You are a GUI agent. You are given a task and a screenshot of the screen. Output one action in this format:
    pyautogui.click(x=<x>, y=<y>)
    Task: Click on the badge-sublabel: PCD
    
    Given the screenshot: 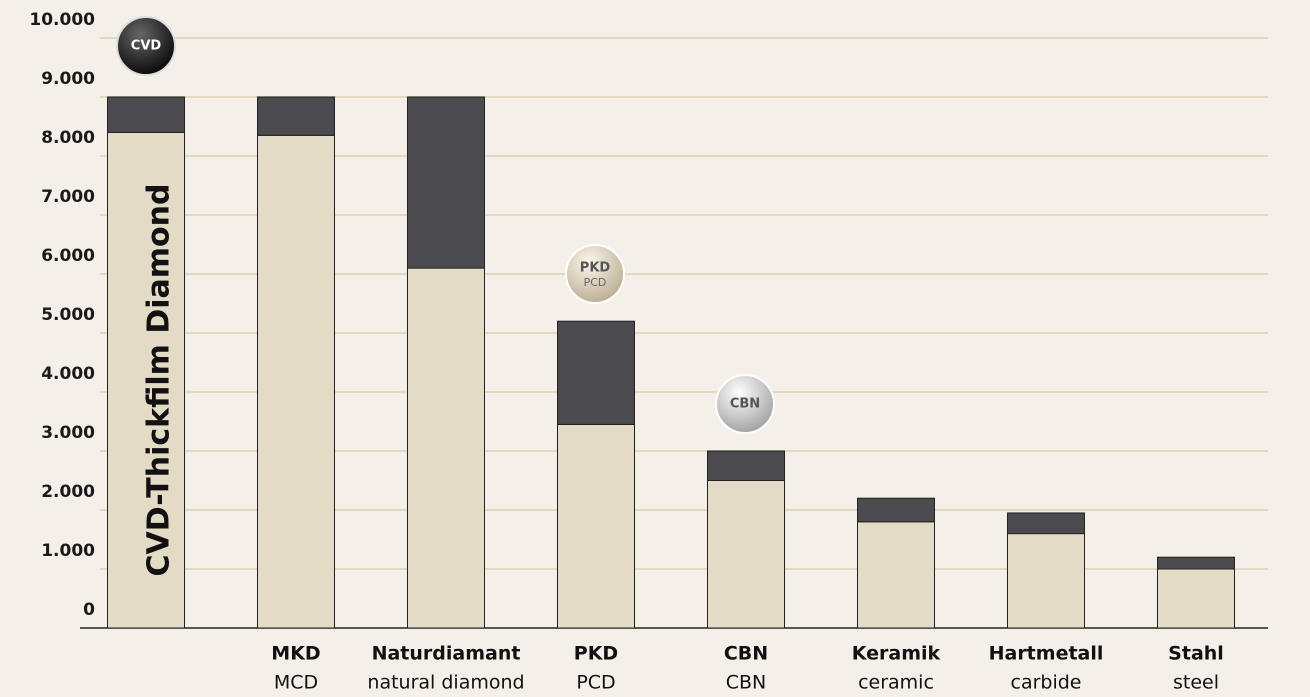 What is the action you would take?
    pyautogui.click(x=595, y=282)
    